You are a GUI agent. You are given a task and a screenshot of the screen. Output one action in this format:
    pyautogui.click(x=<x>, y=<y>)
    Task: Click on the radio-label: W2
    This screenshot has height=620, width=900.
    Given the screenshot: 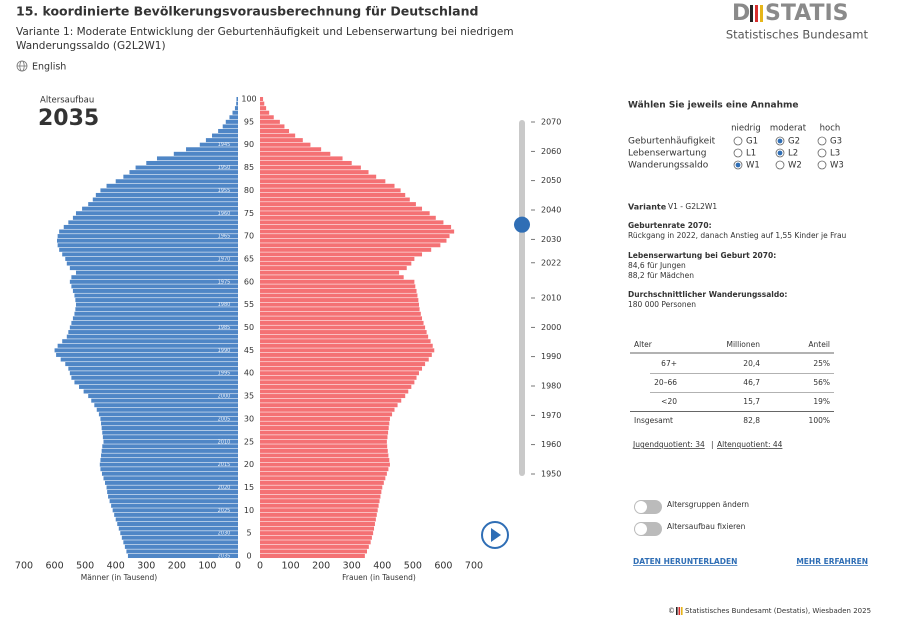 What is the action you would take?
    pyautogui.click(x=795, y=166)
    